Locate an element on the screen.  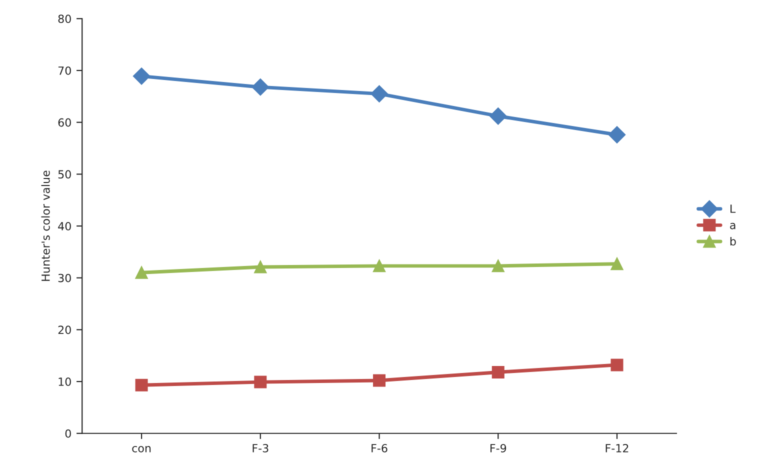
y-tick-label: 0 is located at coordinates (68, 433).